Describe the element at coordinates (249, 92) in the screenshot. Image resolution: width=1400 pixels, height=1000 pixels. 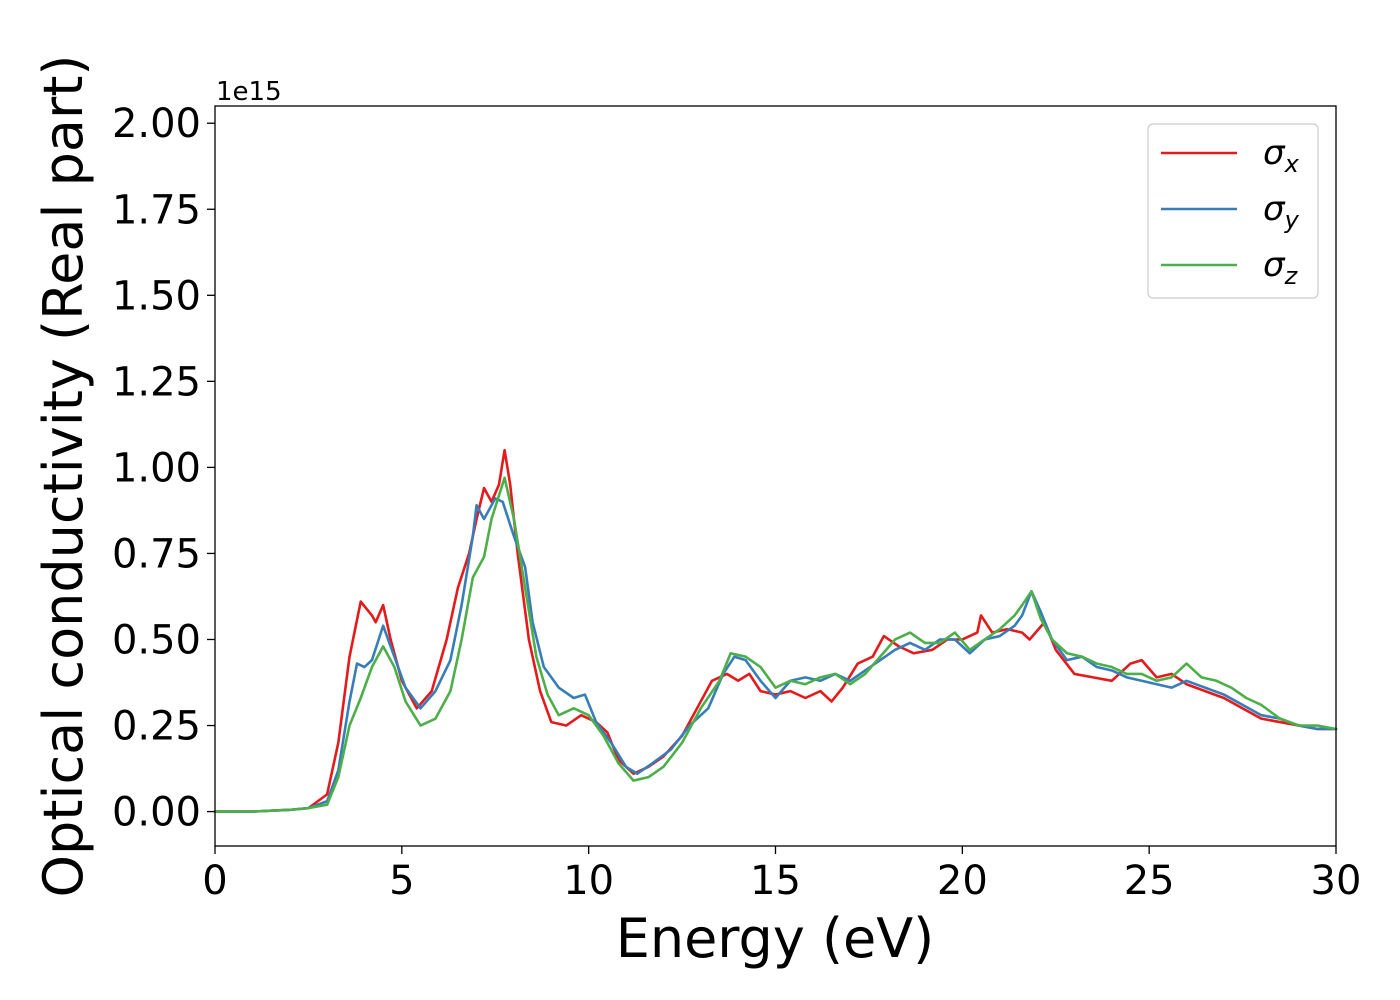
I see `y-offset-label: 1e15` at that location.